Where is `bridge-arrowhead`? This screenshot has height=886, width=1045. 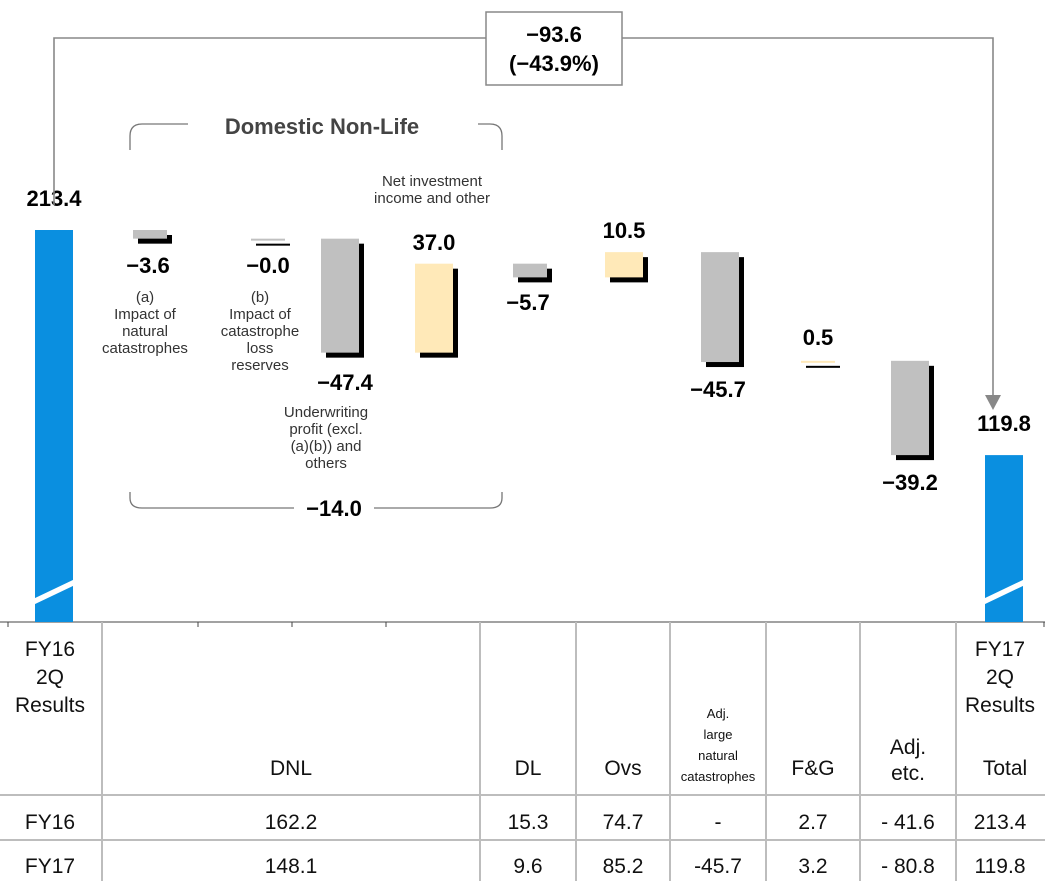 bridge-arrowhead is located at coordinates (993, 402).